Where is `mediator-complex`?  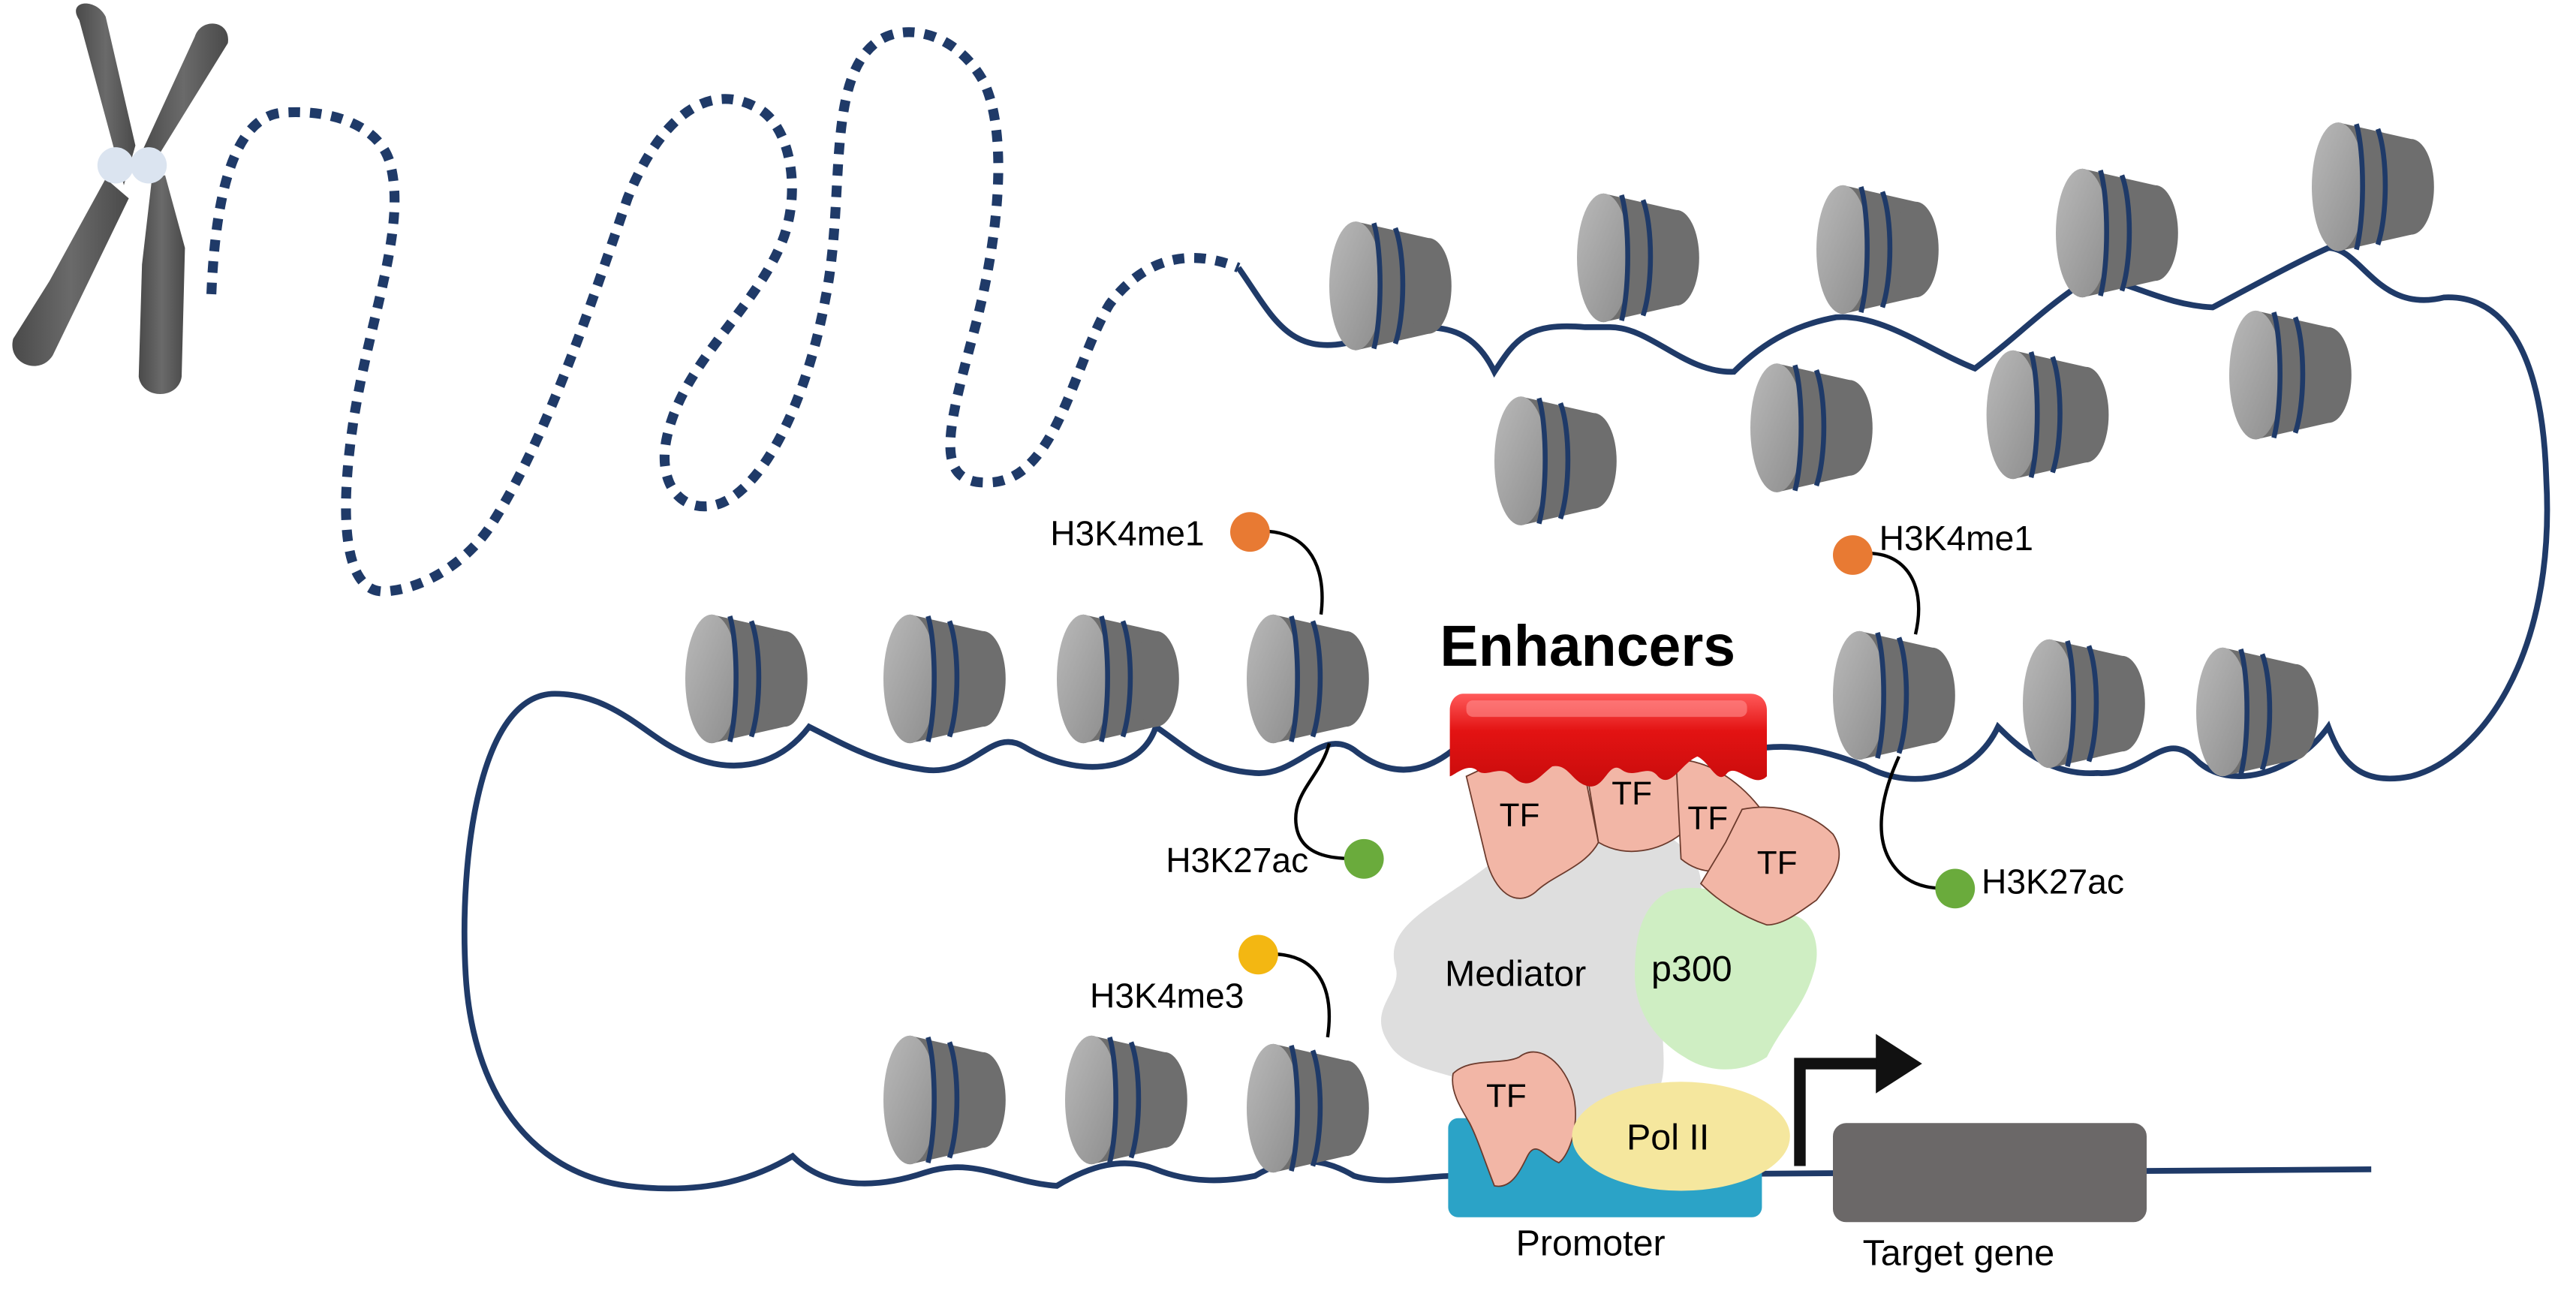 mediator-complex is located at coordinates (1541, 971).